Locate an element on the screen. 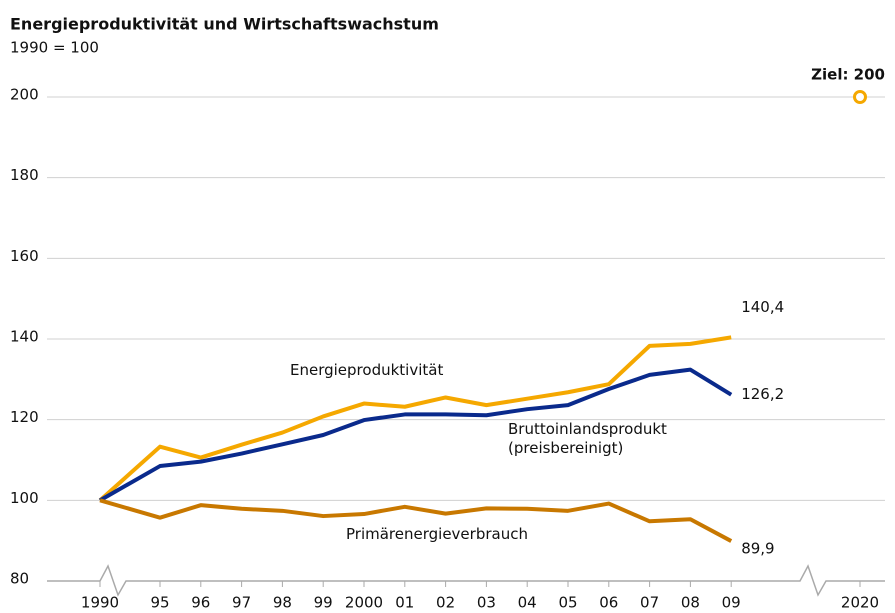  x-tick-label: 03 is located at coordinates (486, 603).